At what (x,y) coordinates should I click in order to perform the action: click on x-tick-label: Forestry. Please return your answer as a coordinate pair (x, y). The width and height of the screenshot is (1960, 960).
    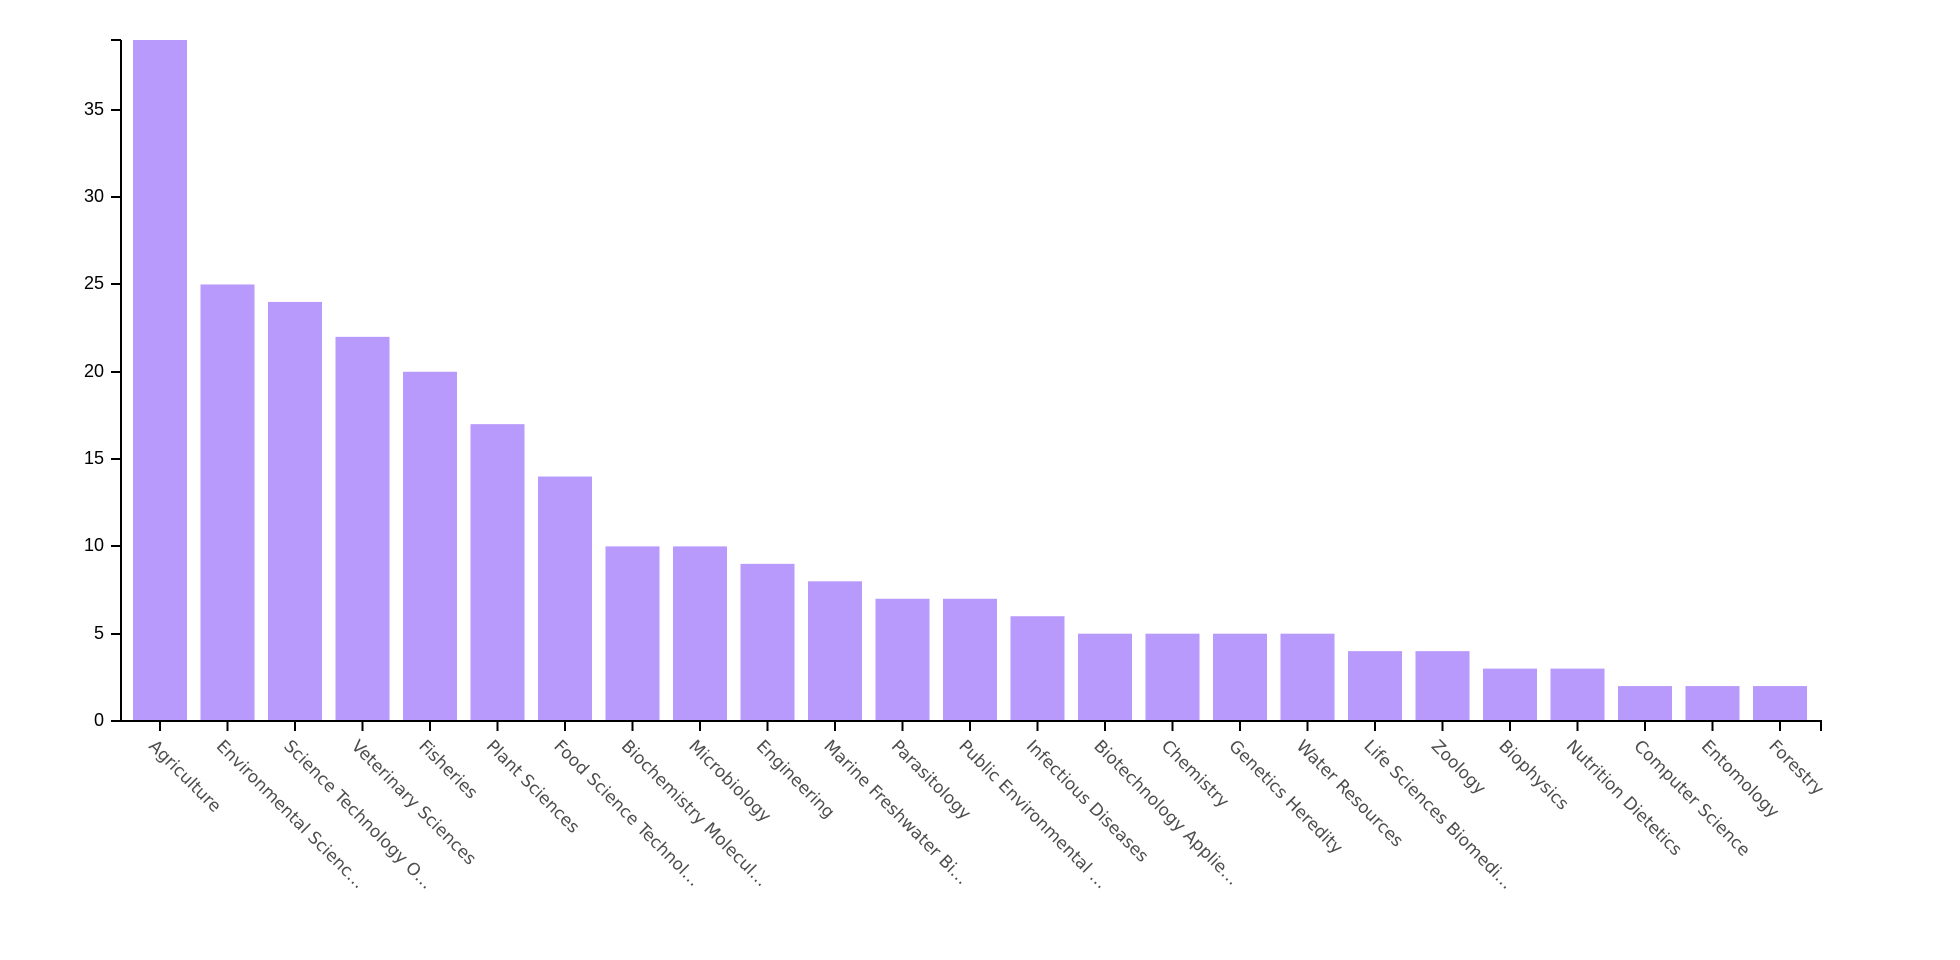
    Looking at the image, I should click on (1795, 767).